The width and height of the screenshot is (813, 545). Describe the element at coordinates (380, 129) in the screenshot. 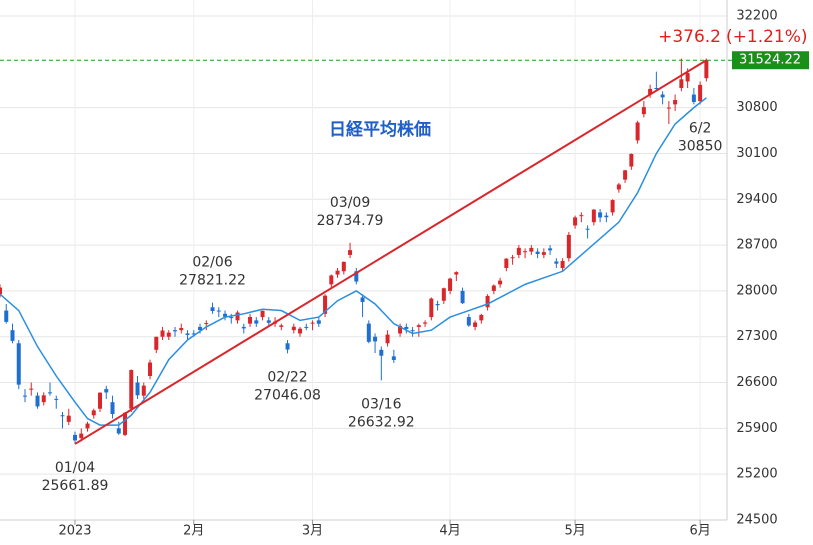

I see `chart-title: 日経平均株価` at that location.